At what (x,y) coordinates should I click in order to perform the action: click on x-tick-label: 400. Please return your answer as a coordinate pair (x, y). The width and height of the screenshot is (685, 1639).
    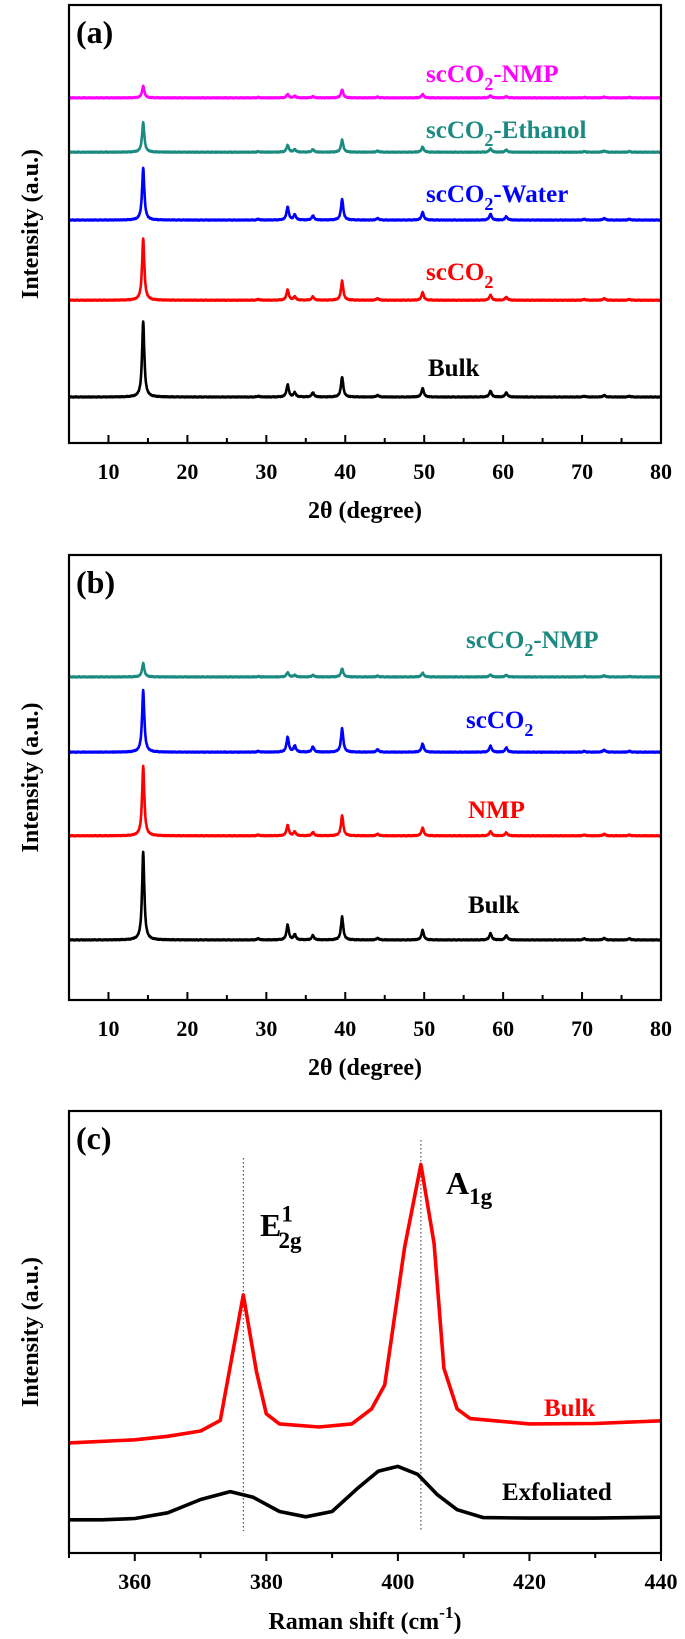
    Looking at the image, I should click on (397, 1581).